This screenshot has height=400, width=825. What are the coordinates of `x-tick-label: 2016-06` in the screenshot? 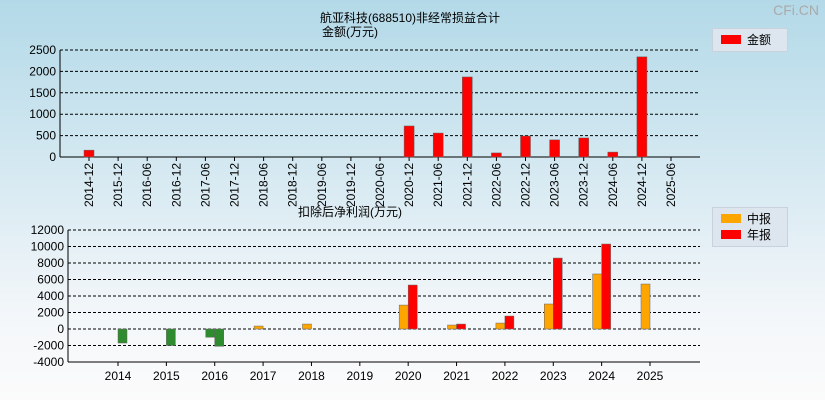 It's located at (147, 185).